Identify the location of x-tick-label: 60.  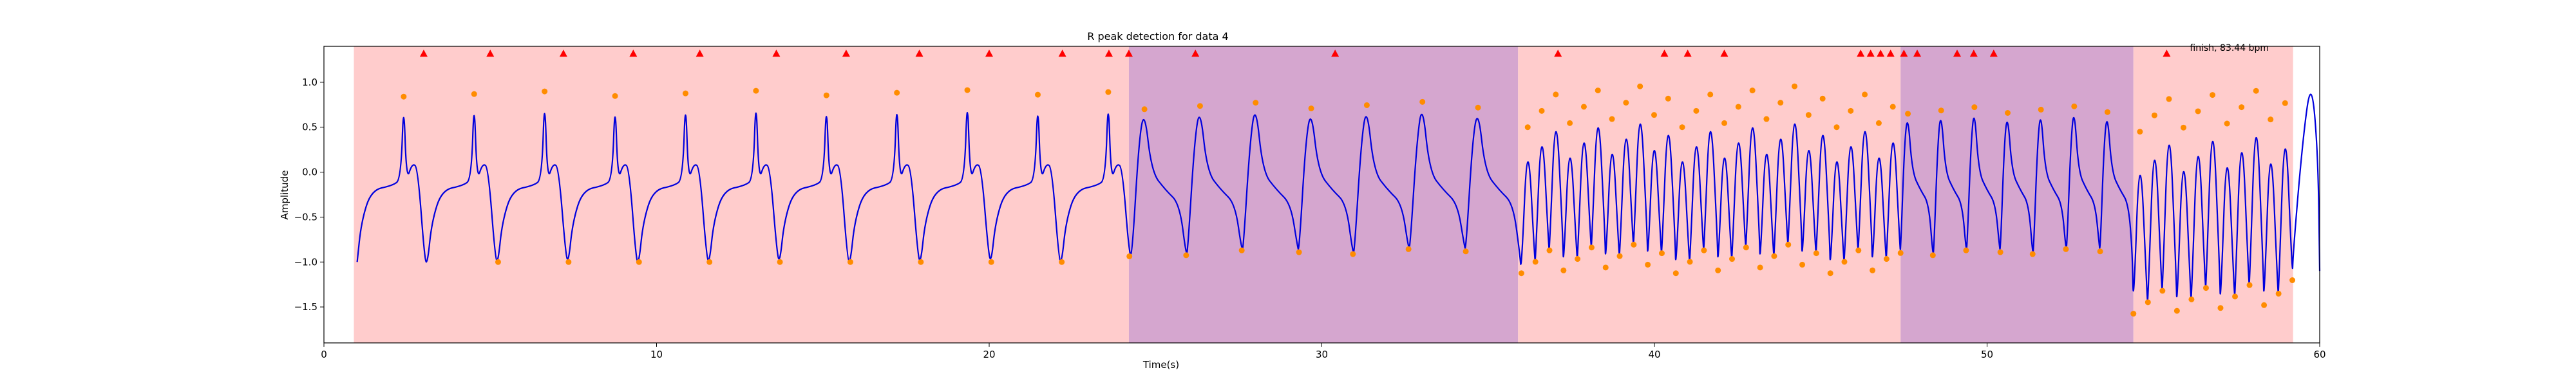
(2319, 354).